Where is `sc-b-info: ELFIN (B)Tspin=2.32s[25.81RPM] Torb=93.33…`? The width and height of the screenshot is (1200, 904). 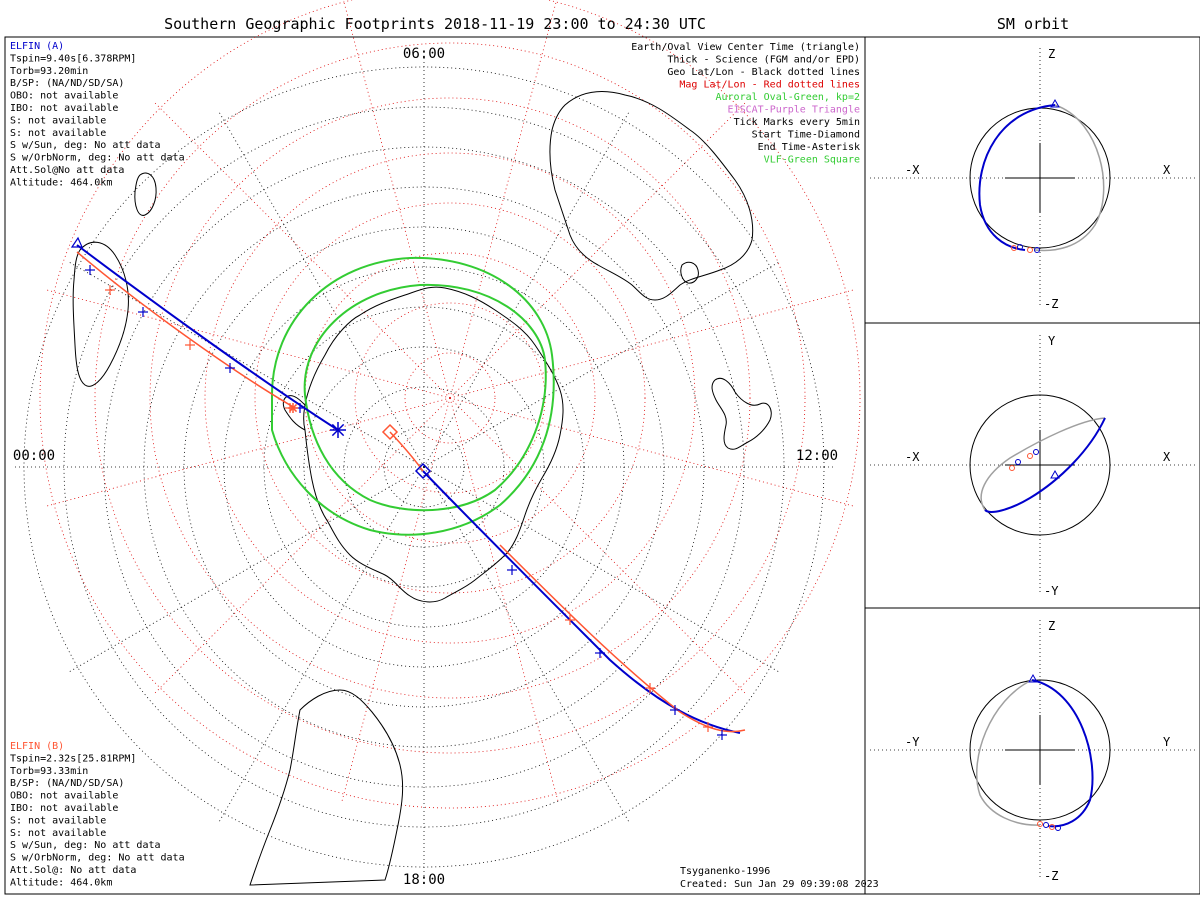
sc-b-info: ELFIN (B)Tspin=2.32s[25.81RPM] Torb=93.33… is located at coordinates (97, 814).